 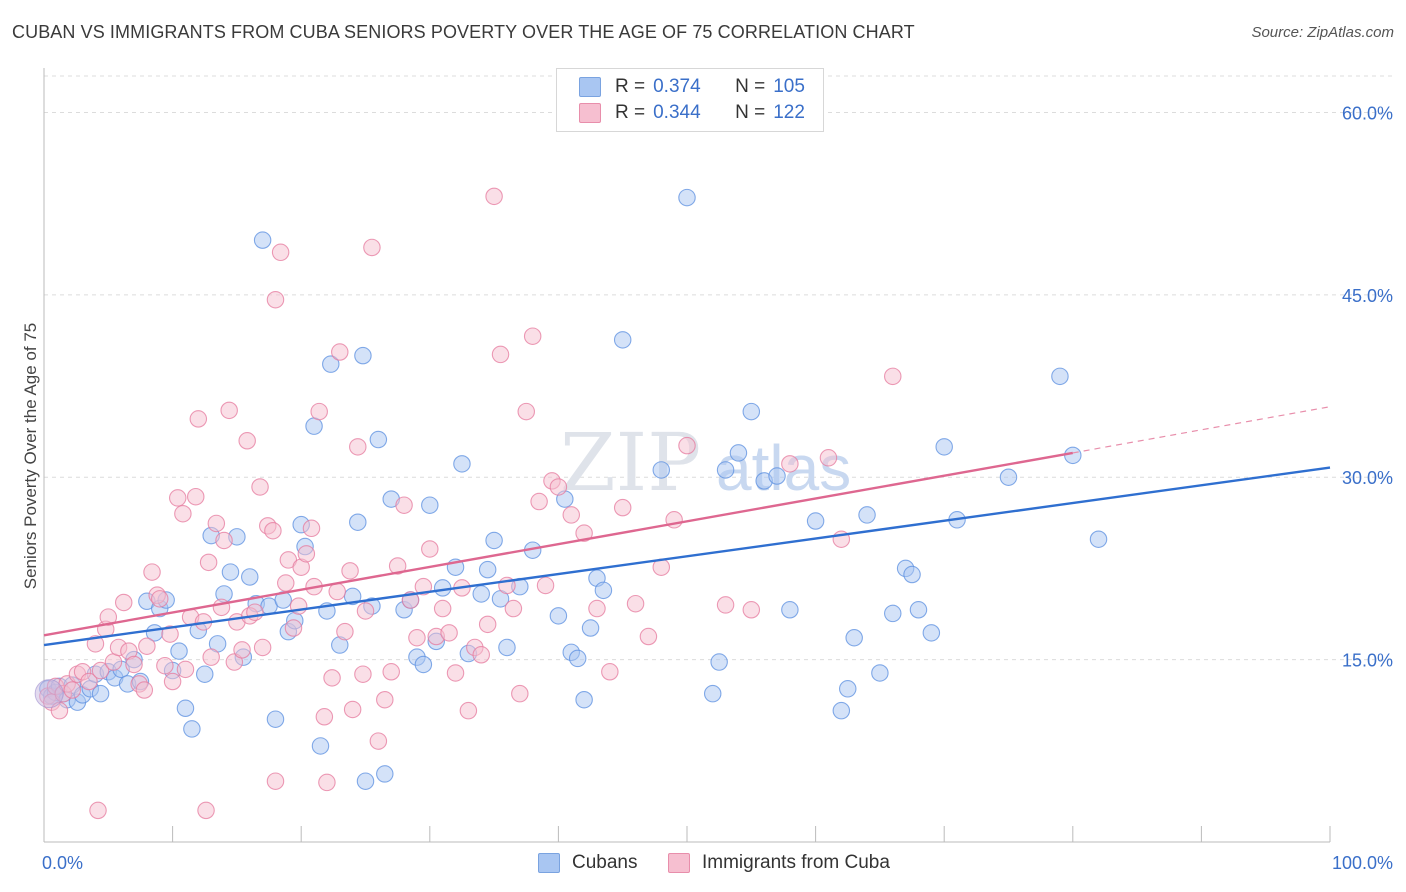 What do you see at coordinates (1367, 478) in the screenshot?
I see `y-tick-label: 30.0%` at bounding box center [1367, 478].